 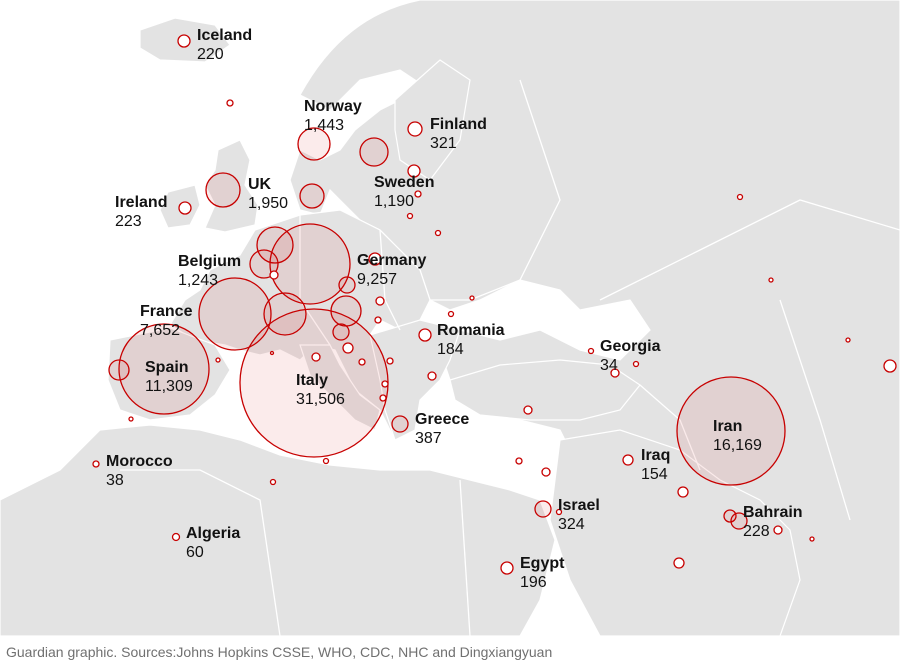 I want to click on bubble-bahrain, so click(x=739, y=521).